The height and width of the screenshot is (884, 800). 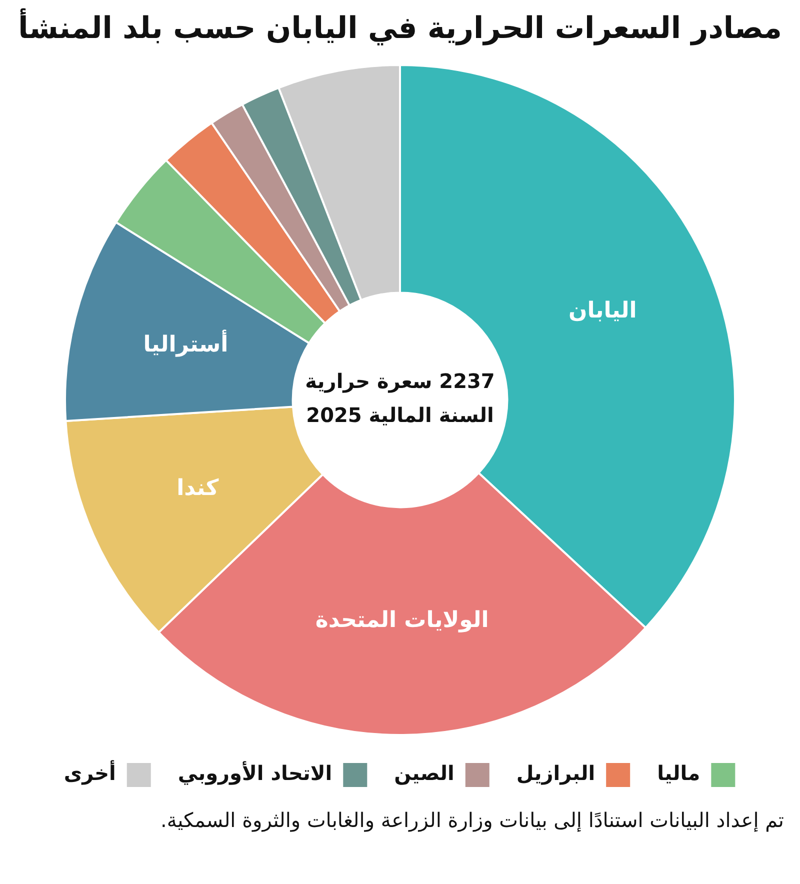 I want to click on legend-label: ماليا, so click(x=678, y=773).